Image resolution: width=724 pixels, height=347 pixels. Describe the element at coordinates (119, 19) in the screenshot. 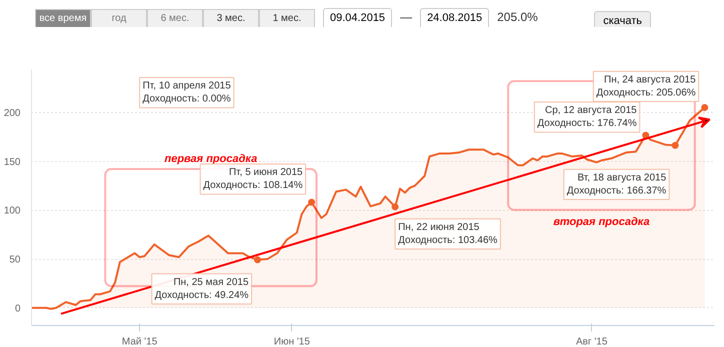

I see `text: год` at that location.